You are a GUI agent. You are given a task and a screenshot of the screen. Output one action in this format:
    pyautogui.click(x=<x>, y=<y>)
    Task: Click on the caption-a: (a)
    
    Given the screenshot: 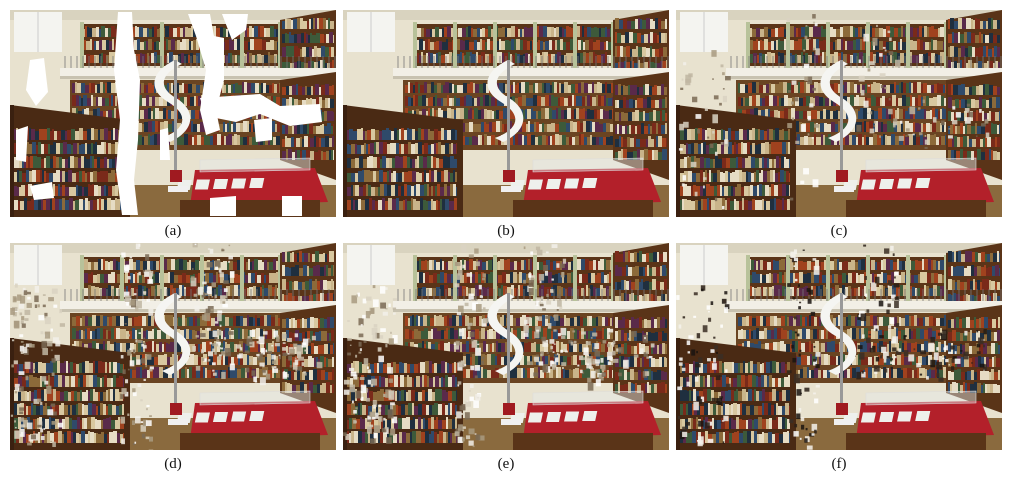 What is the action you would take?
    pyautogui.click(x=173, y=231)
    